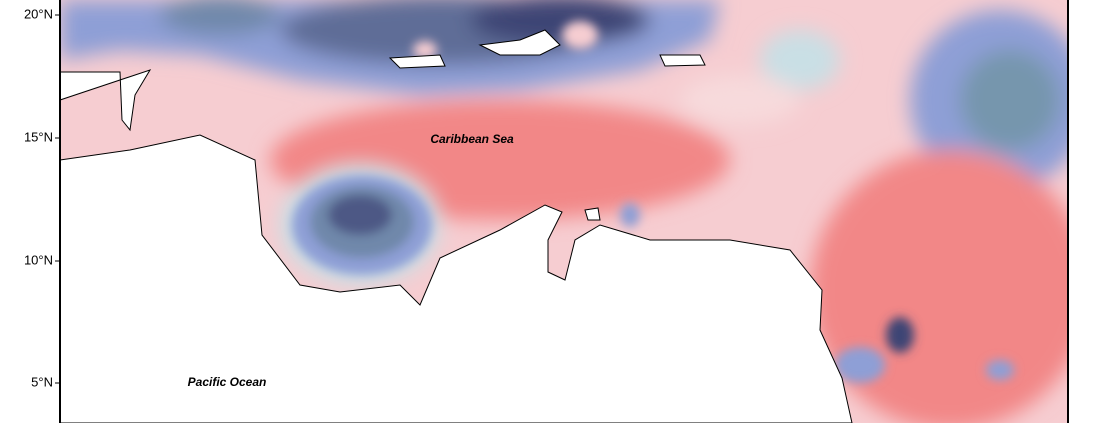  I want to click on y-tick-label: 20°N, so click(38, 13).